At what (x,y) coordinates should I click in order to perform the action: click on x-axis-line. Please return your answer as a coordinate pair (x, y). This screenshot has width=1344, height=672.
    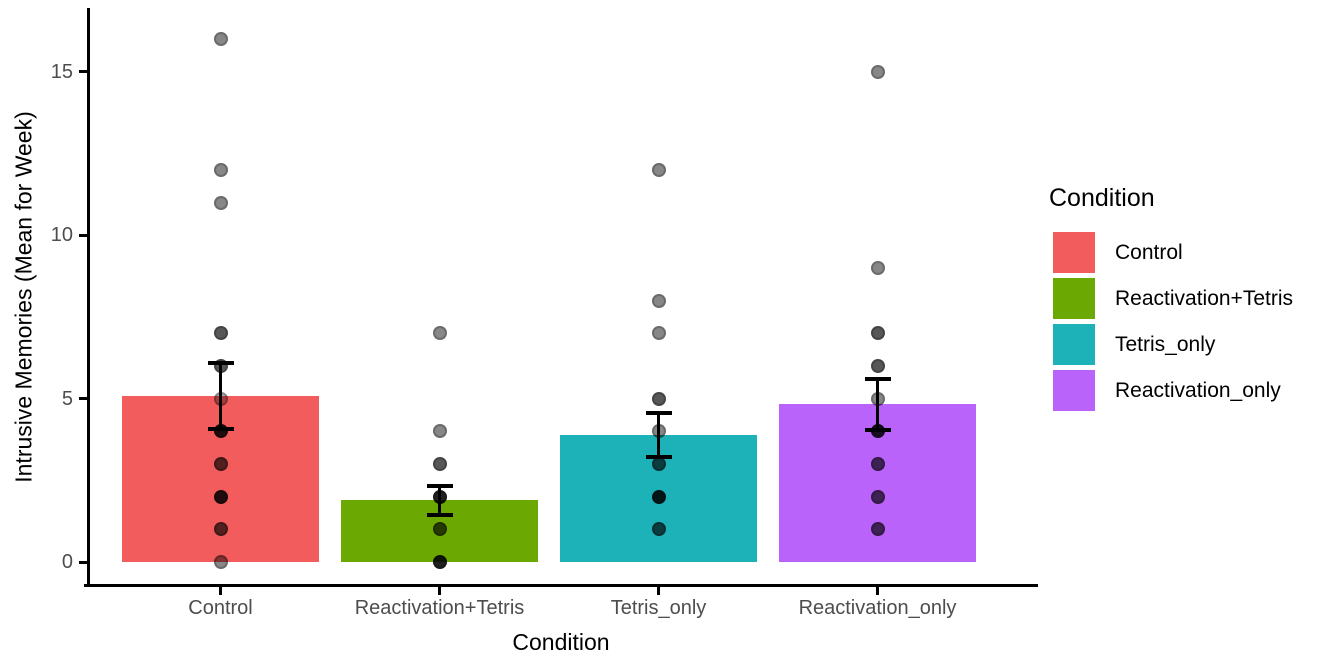
    Looking at the image, I should click on (561, 585).